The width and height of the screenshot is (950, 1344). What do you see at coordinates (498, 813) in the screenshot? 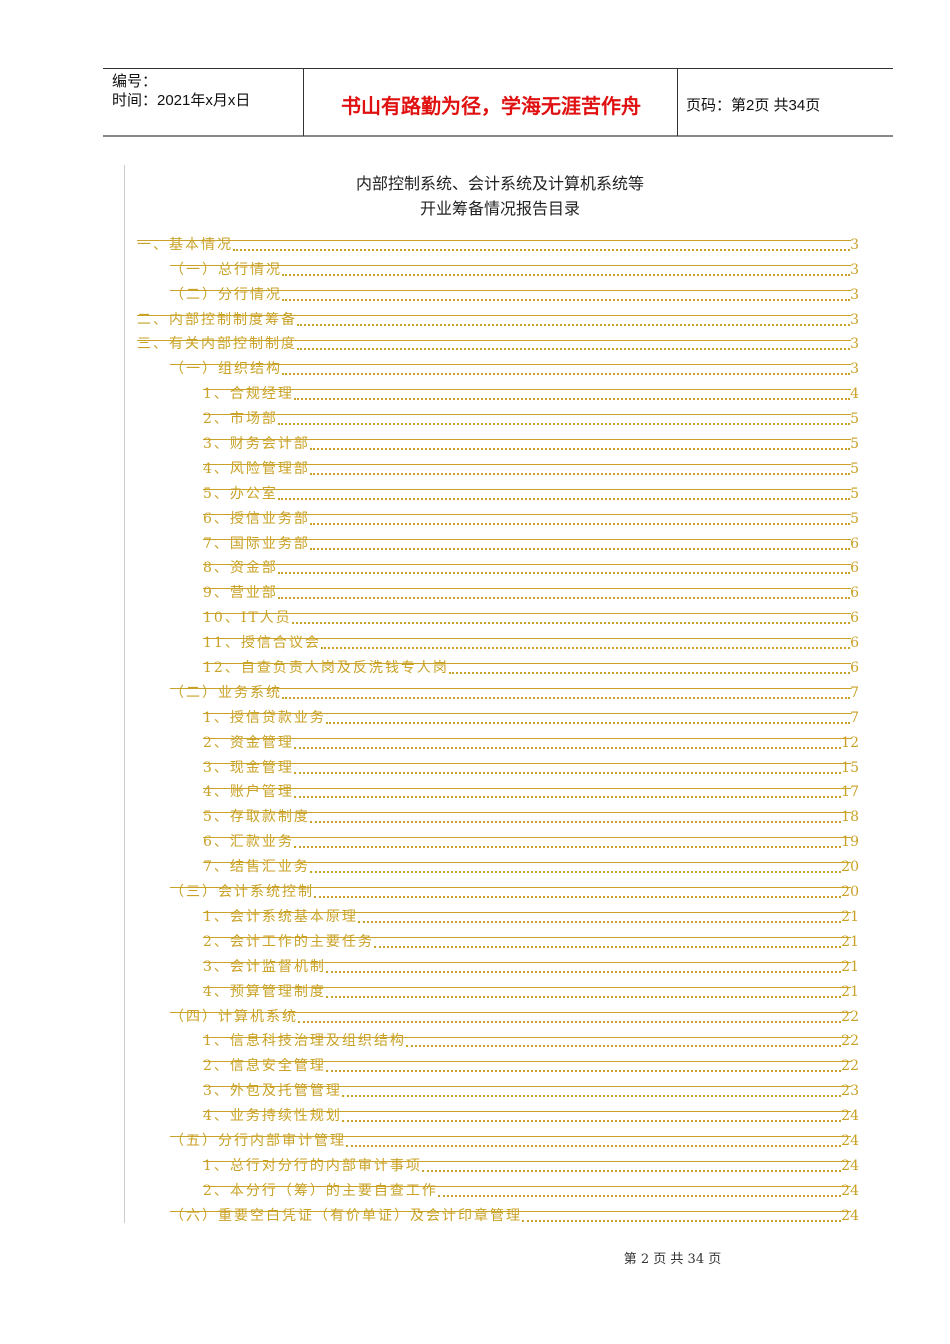
I see `toc-entry: 5、存取款制度 18` at bounding box center [498, 813].